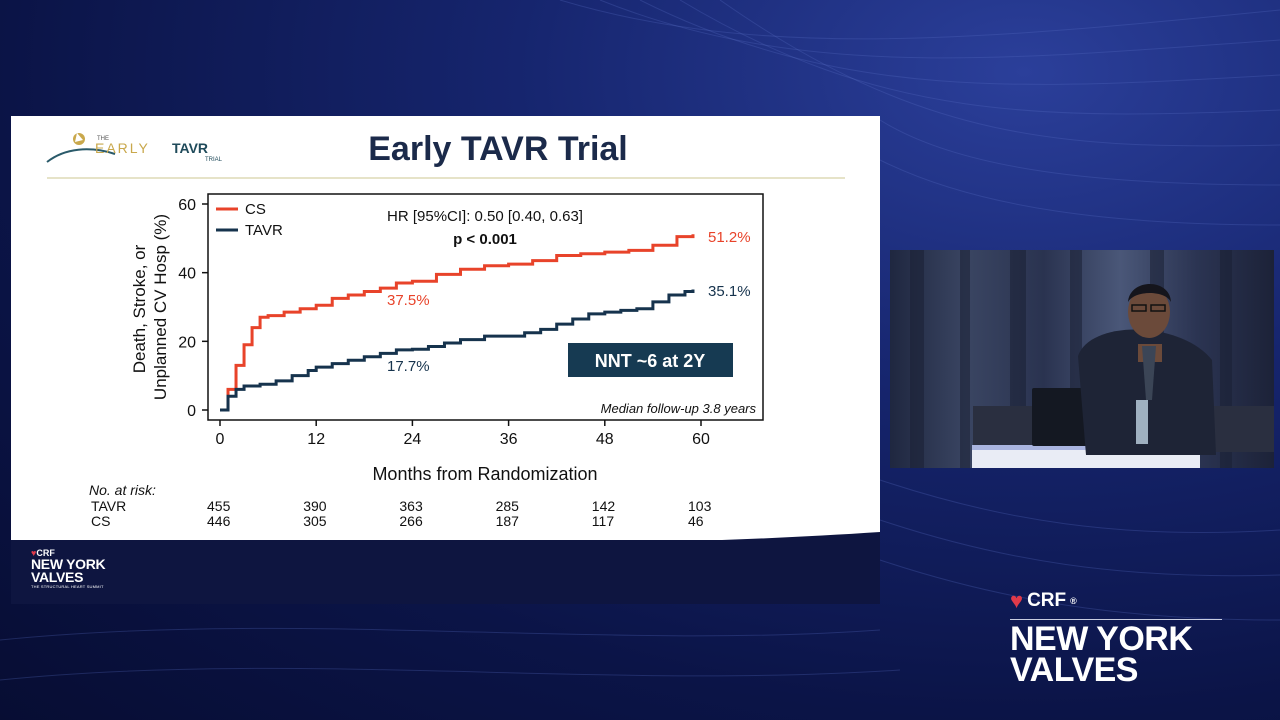 The width and height of the screenshot is (1280, 720). Describe the element at coordinates (603, 506) in the screenshot. I see `risk-value: 142` at that location.